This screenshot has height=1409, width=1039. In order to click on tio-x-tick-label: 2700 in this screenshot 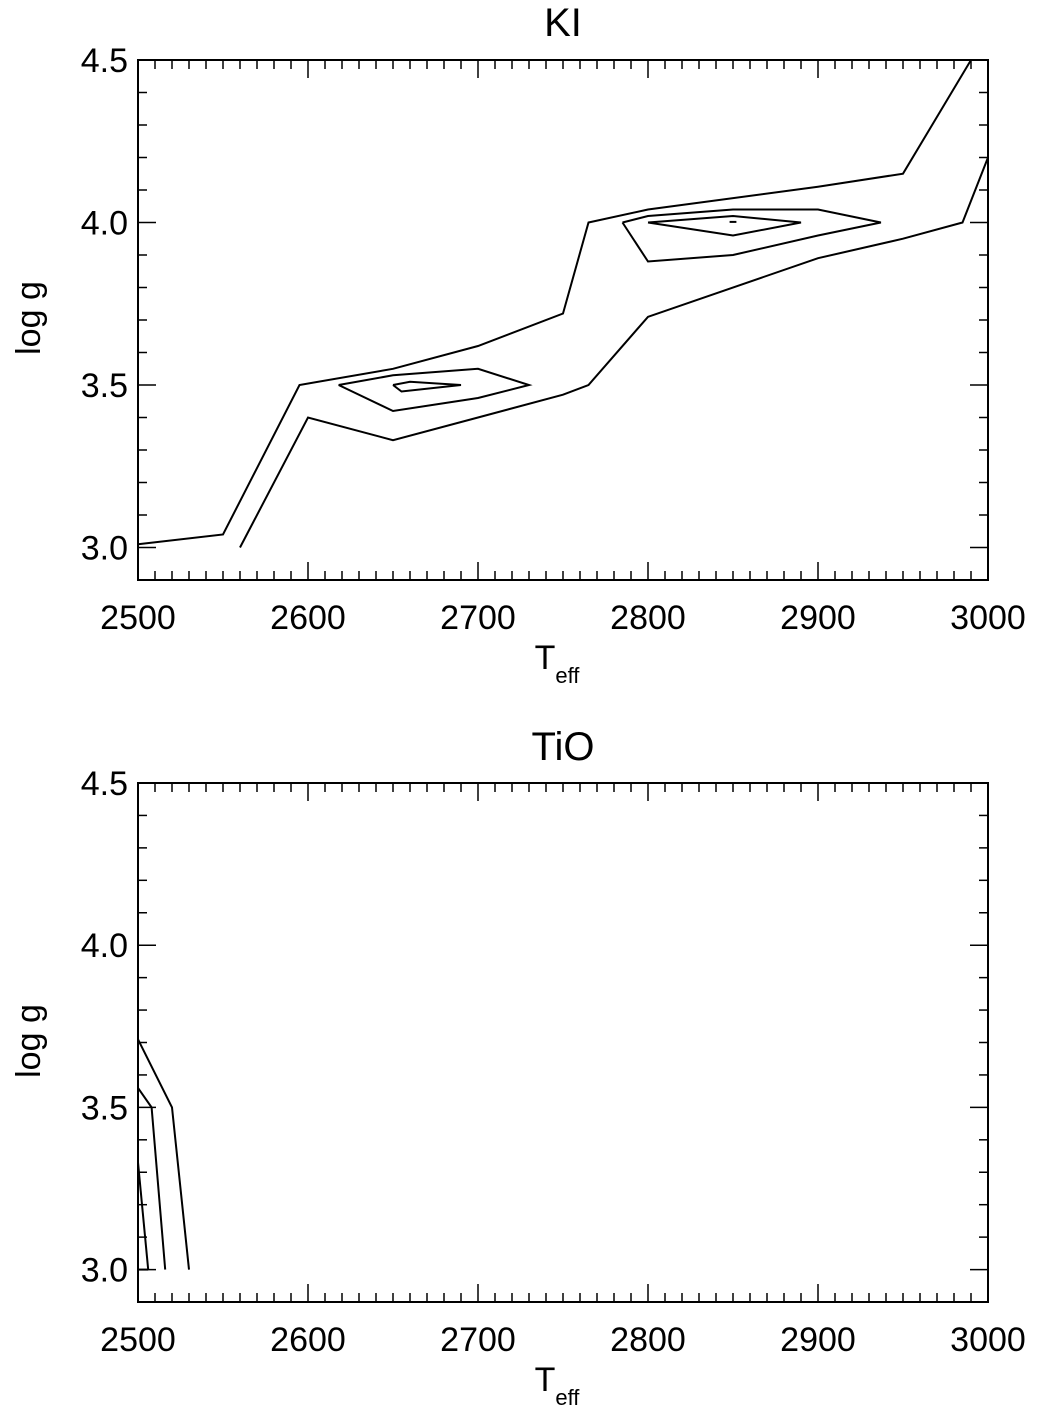, I will do `click(478, 1340)`.